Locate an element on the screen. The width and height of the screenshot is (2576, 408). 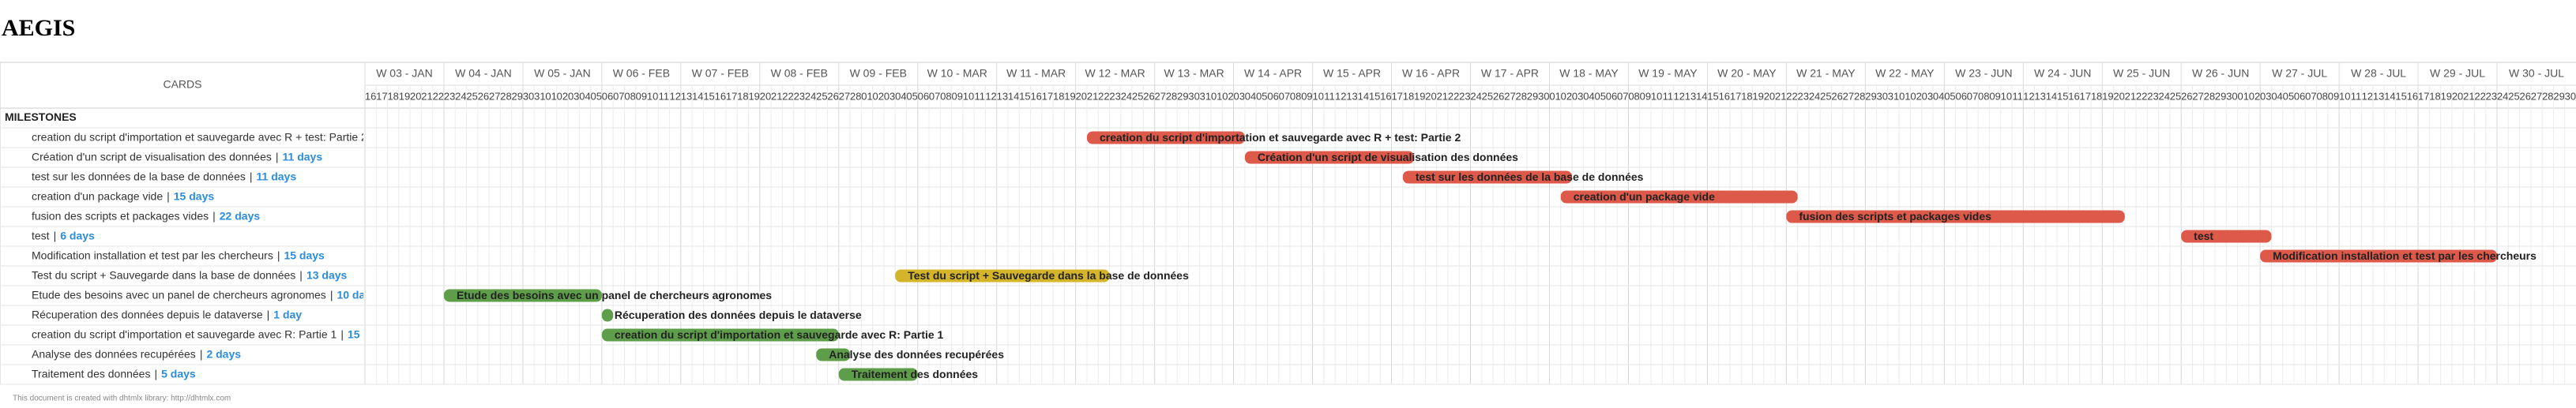
day-label: 30 is located at coordinates (1883, 96).